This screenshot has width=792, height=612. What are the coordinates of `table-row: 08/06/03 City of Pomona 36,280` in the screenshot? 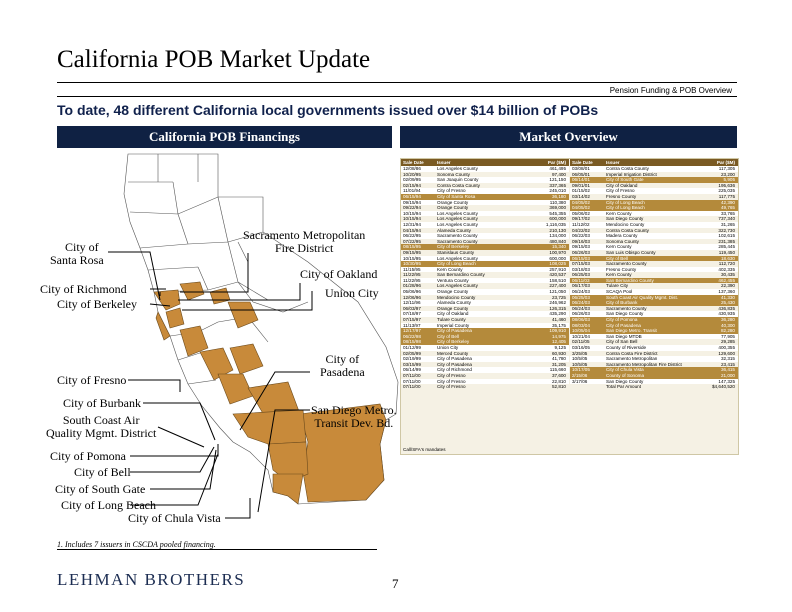 It's located at (654, 320).